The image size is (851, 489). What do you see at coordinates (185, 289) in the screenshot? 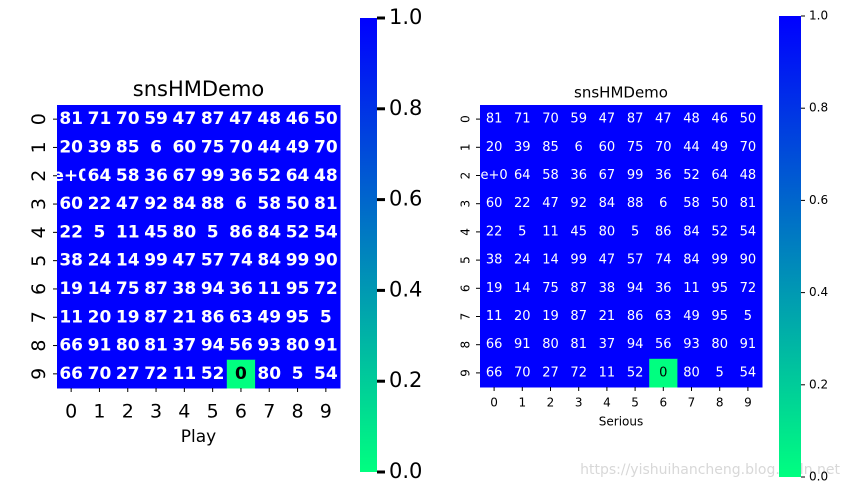
I see `cell-label: 38` at bounding box center [185, 289].